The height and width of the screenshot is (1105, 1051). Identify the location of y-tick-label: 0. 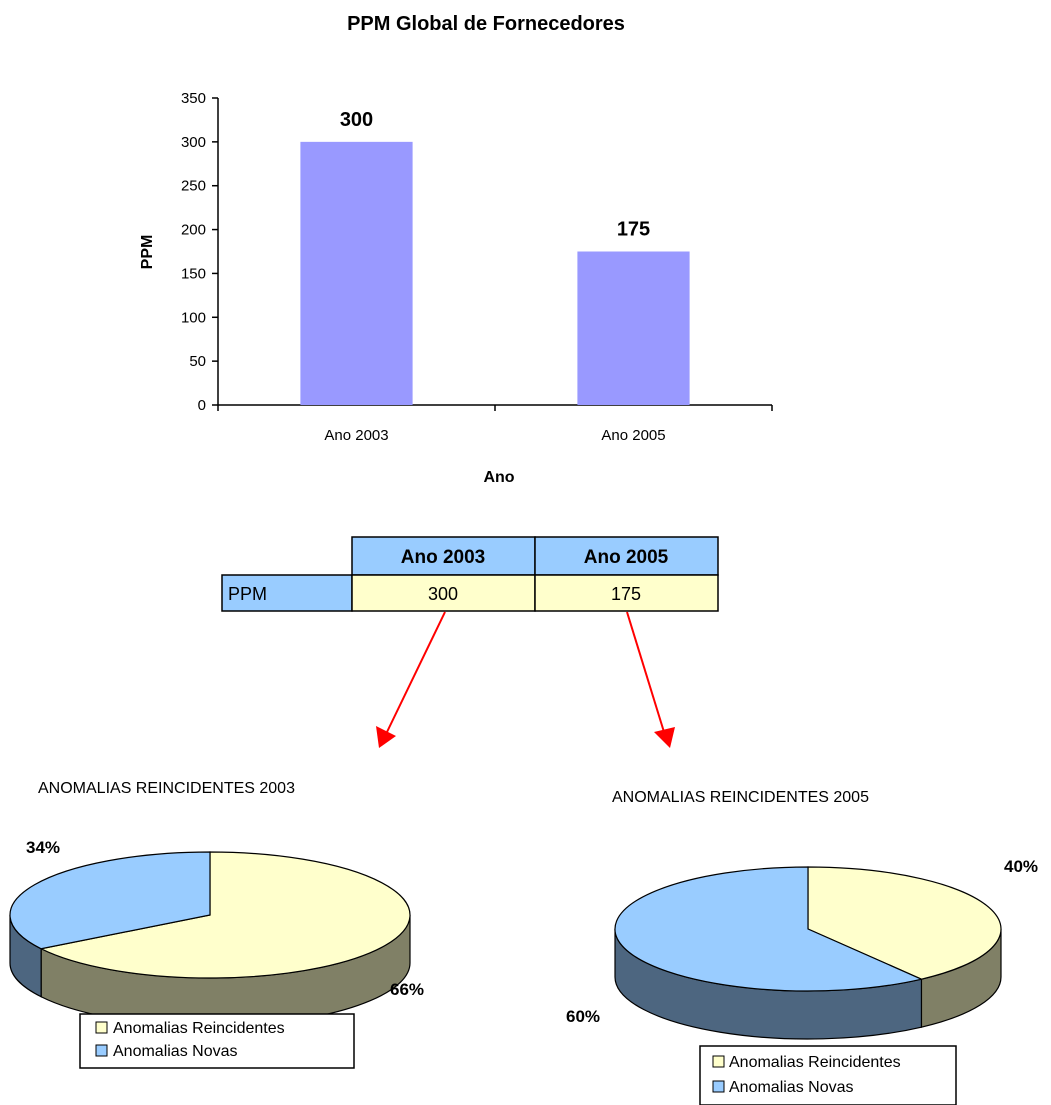
(202, 405).